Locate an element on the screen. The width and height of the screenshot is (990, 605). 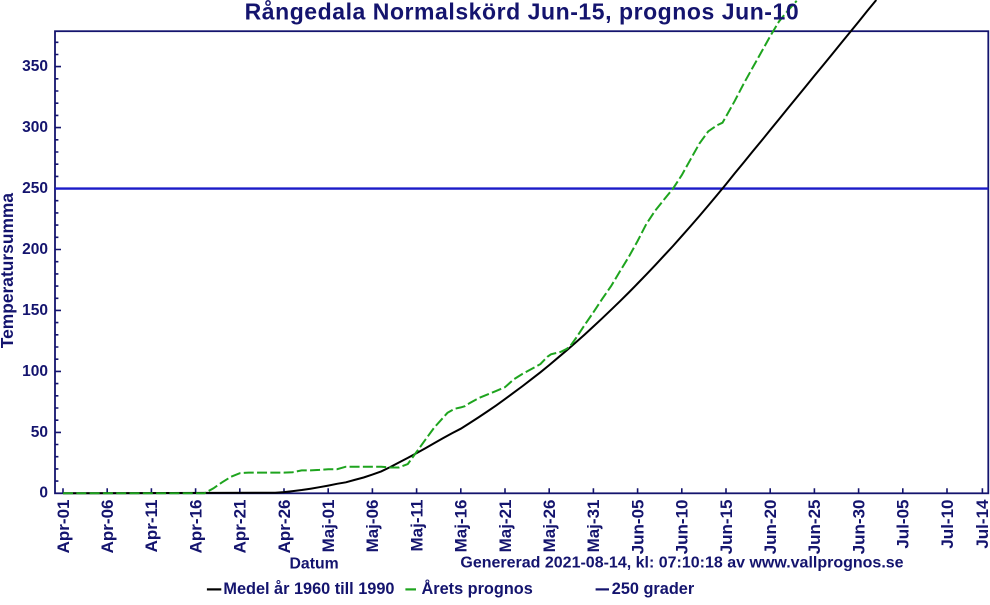
svg-text: Apr-21 is located at coordinates (240, 527).